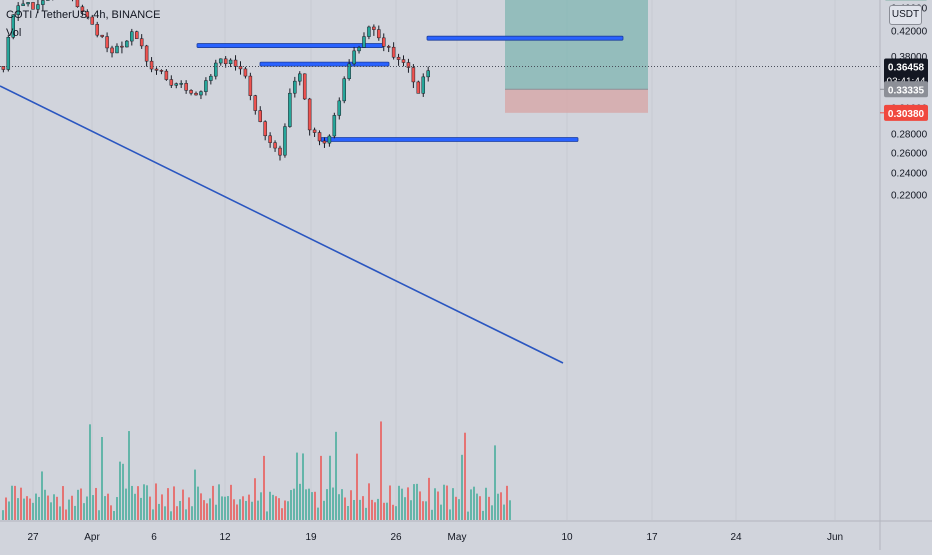 The height and width of the screenshot is (555, 932). I want to click on price-tick-label: 0.26000, so click(909, 153).